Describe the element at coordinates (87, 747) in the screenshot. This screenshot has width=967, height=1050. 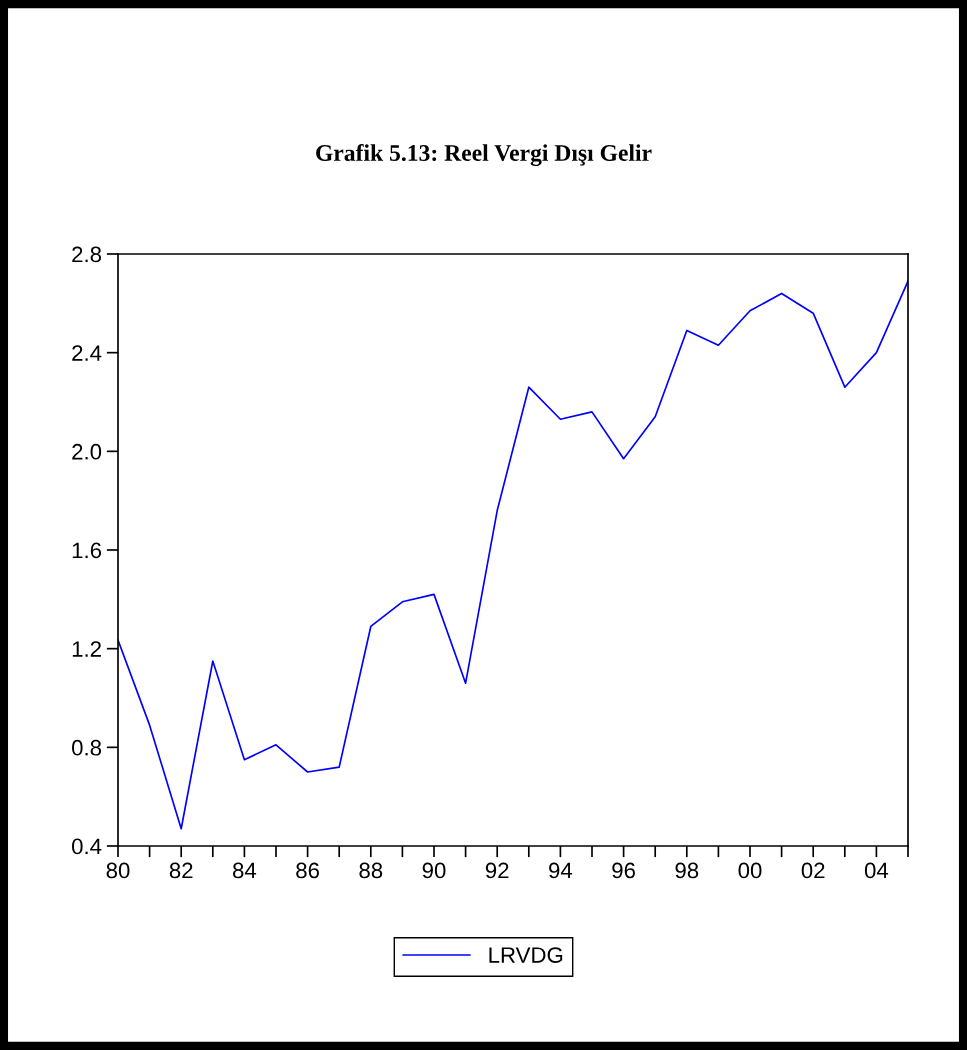
I see `y-tick-label: 0.8` at that location.